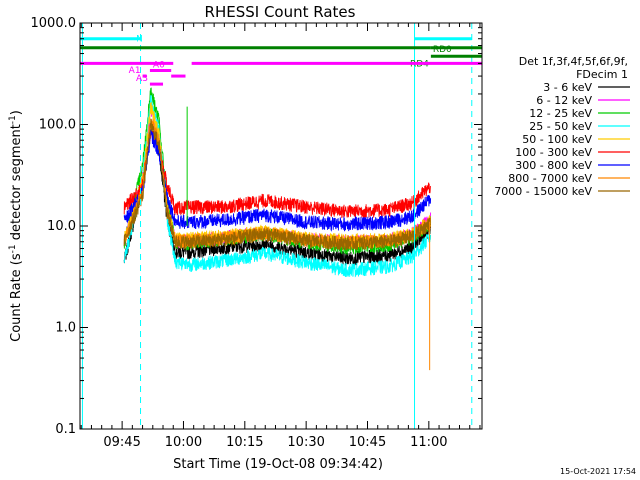  Describe the element at coordinates (553, 152) in the screenshot. I see `legend-label-6: 100 - 300 keV` at that location.